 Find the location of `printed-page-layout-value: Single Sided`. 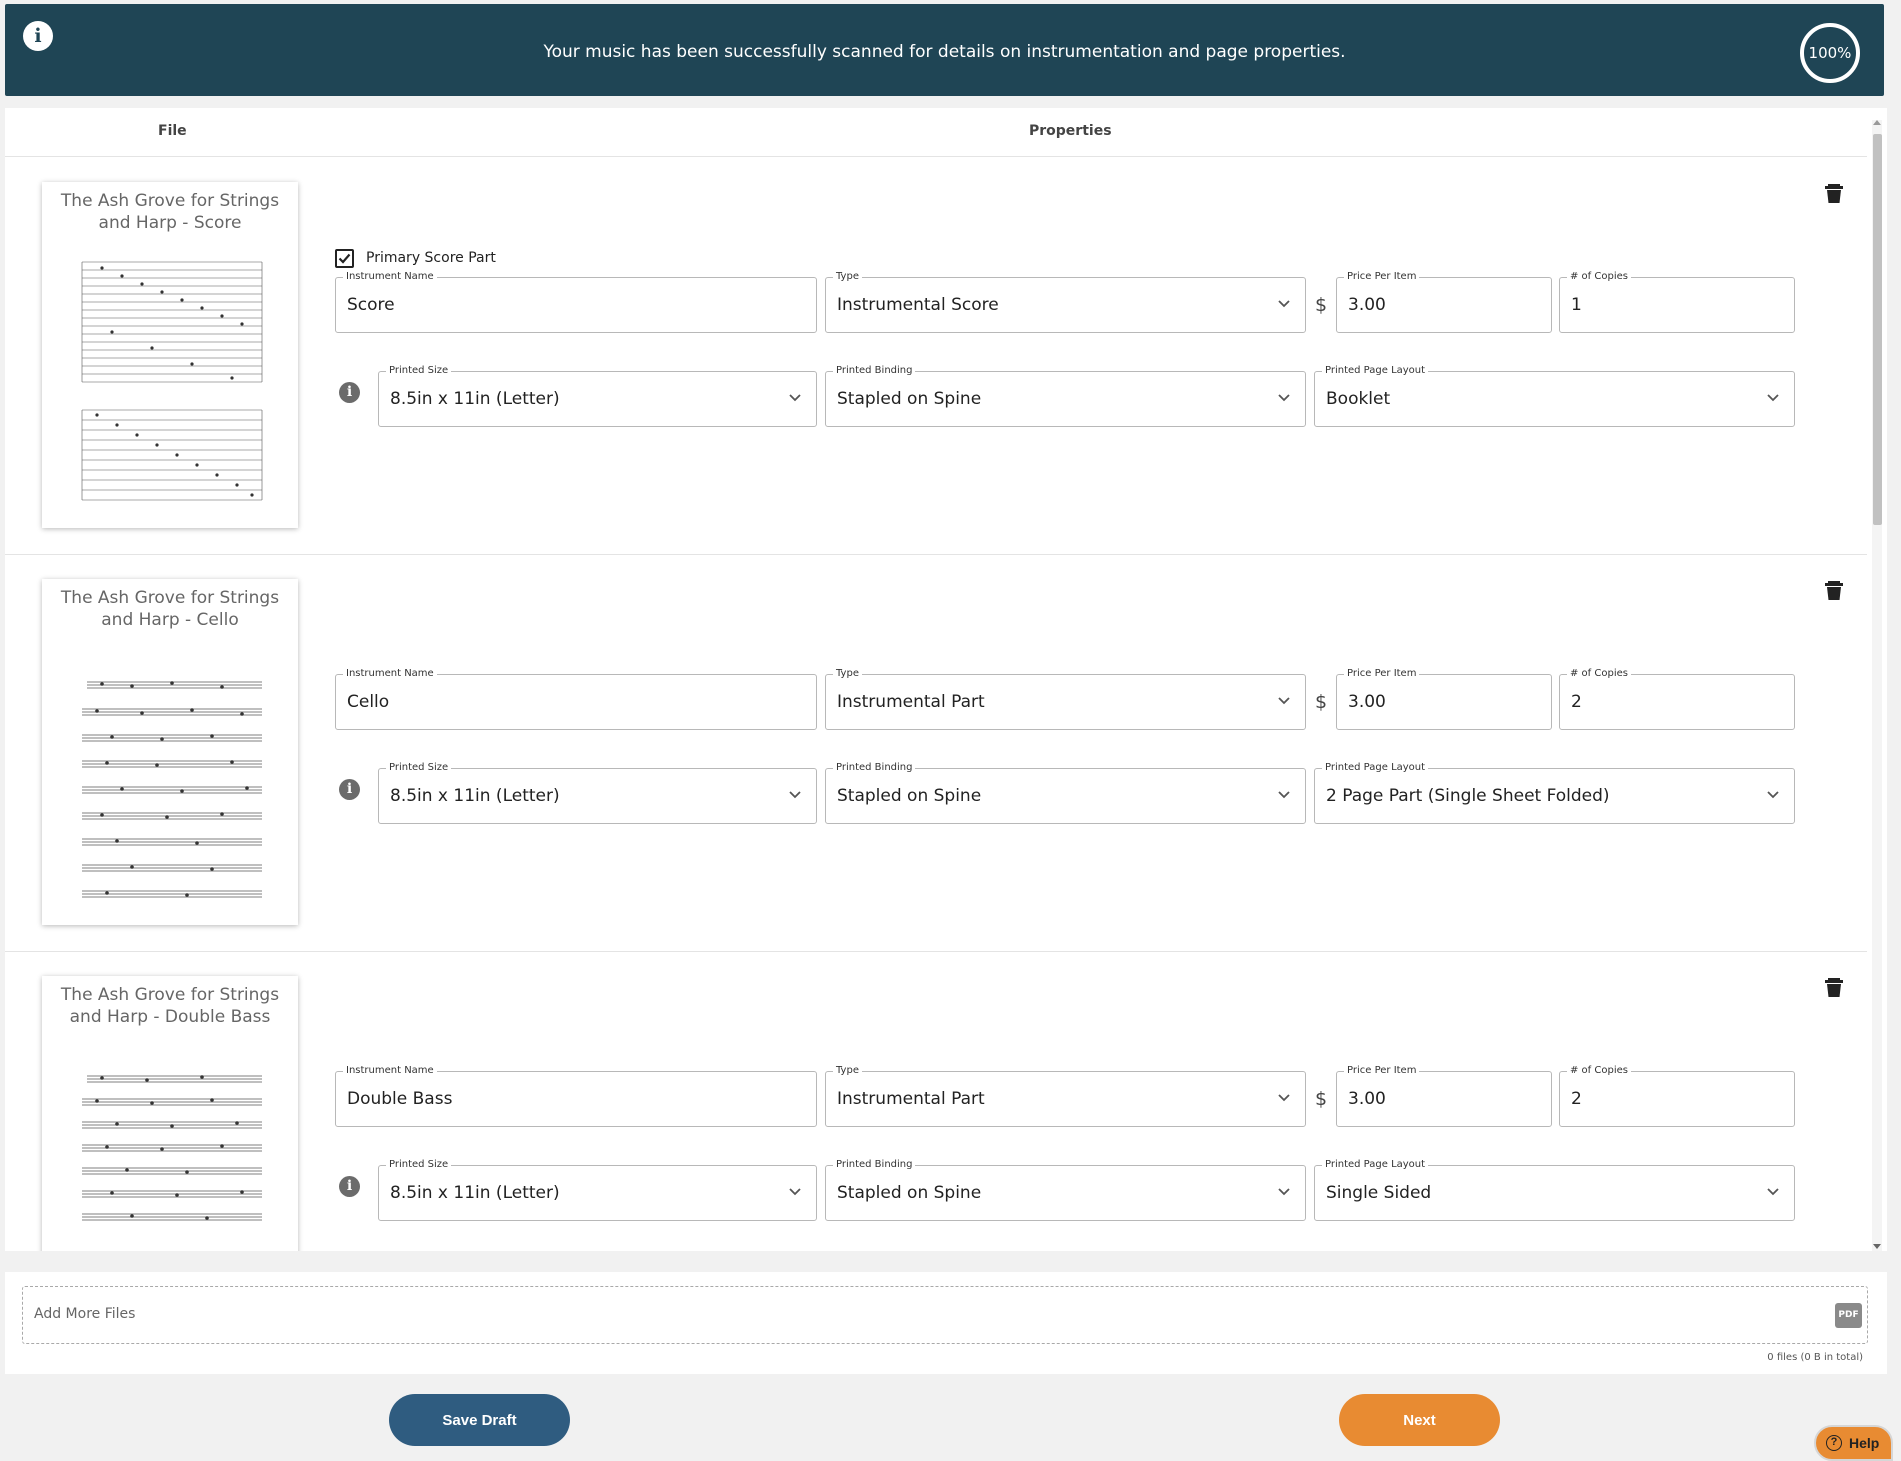

printed-page-layout-value: Single Sided is located at coordinates (1379, 1193).